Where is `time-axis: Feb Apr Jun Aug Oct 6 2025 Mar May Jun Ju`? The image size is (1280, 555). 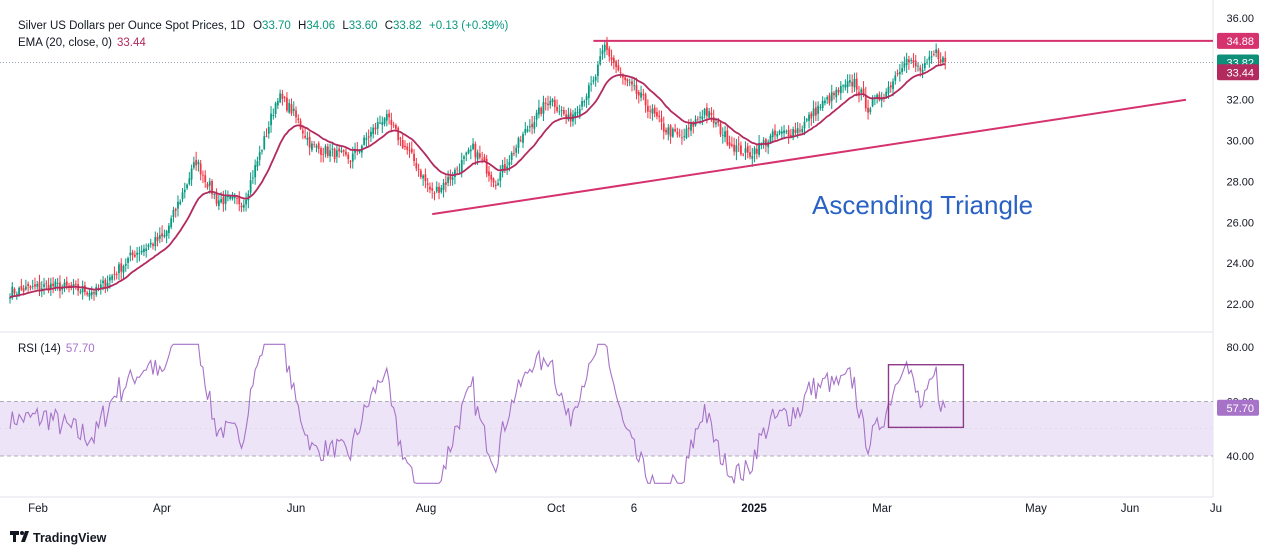 time-axis: Feb Apr Jun Aug Oct 6 2025 Mar May Jun Ju is located at coordinates (625, 509).